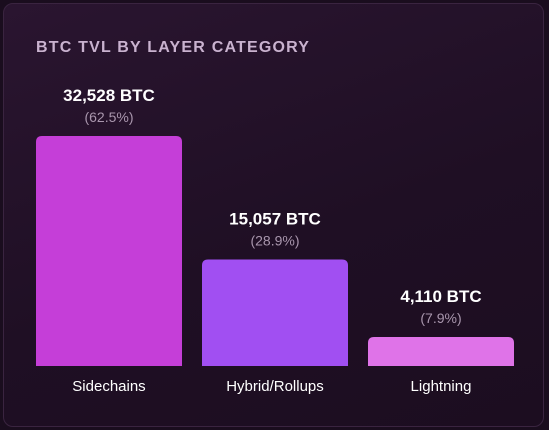 The height and width of the screenshot is (430, 549). What do you see at coordinates (441, 386) in the screenshot?
I see `category-label: Lightning` at bounding box center [441, 386].